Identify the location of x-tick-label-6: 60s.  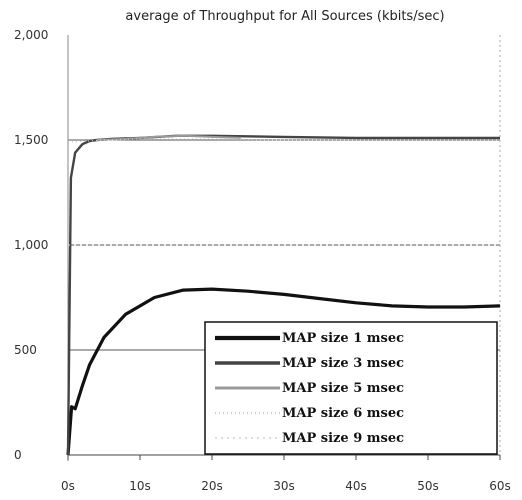
(500, 486).